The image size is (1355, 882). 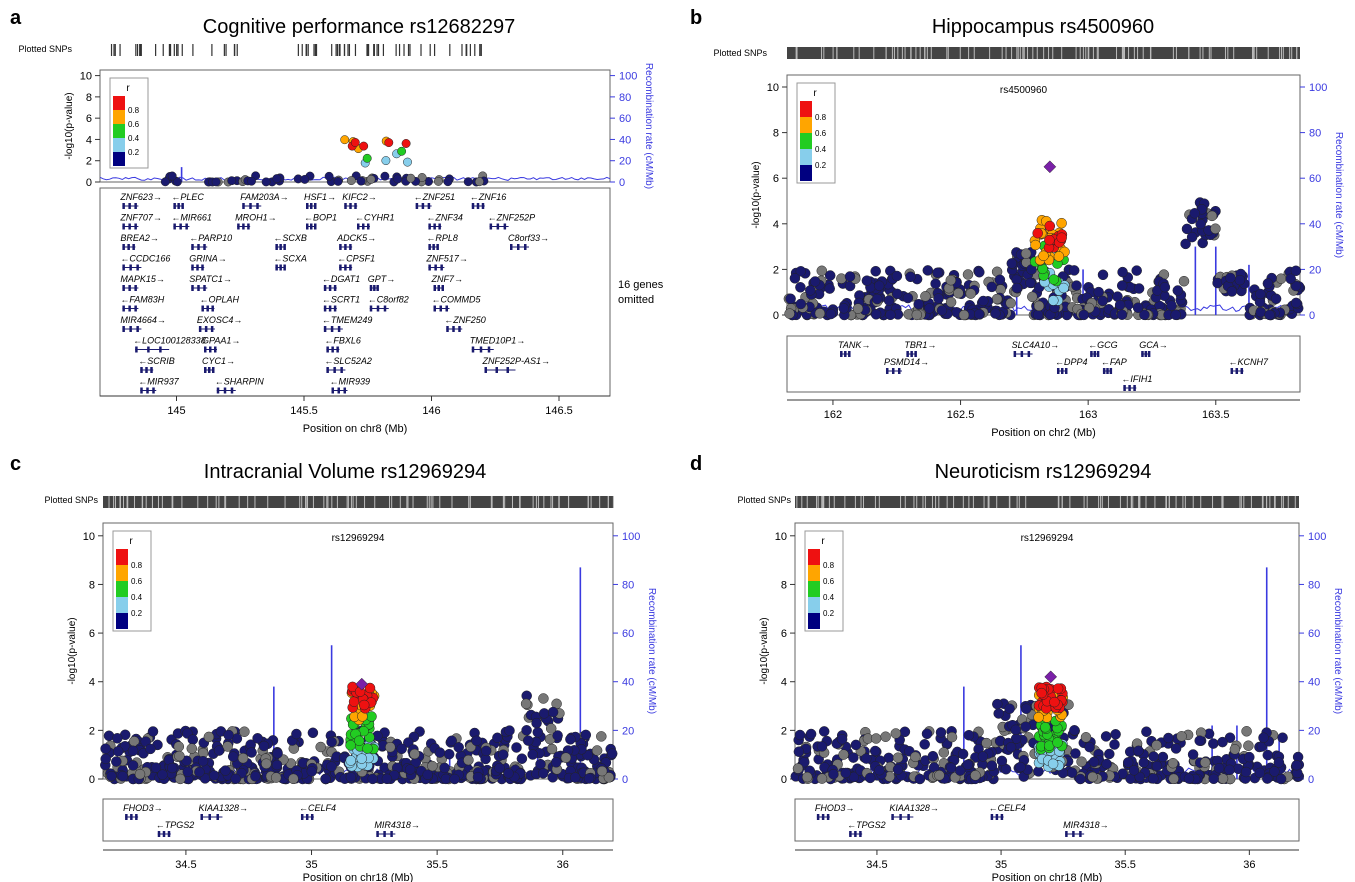 I want to click on x-tick-label: 145.5, so click(x=304, y=411).